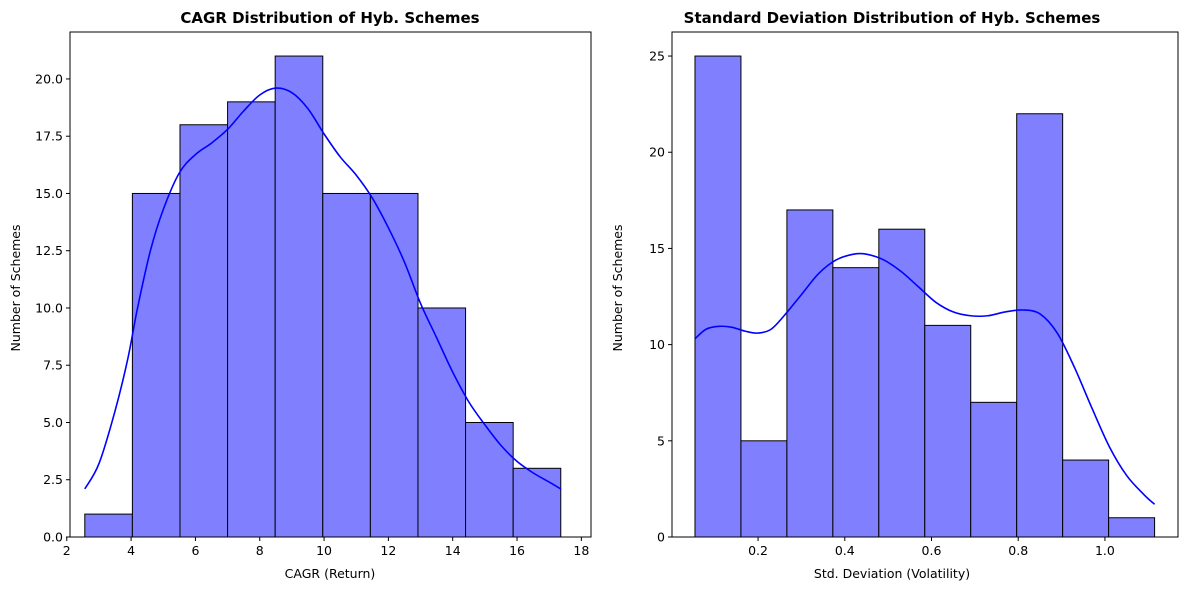  Describe the element at coordinates (657, 152) in the screenshot. I see `y-tick-label: 20` at that location.